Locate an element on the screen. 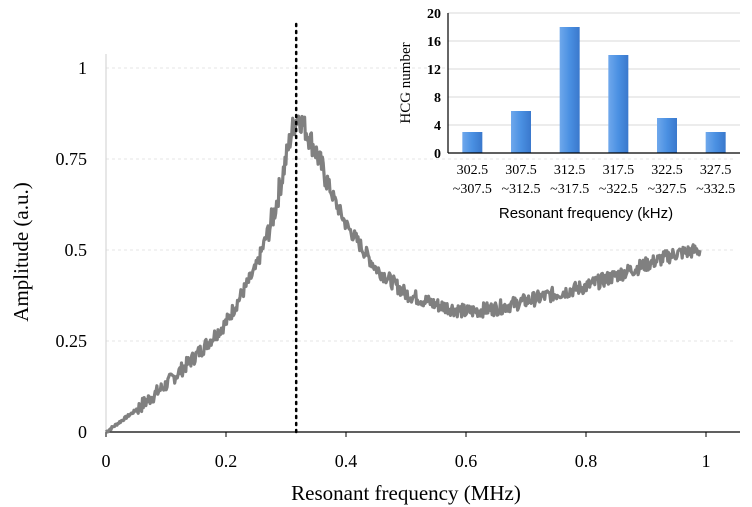 The height and width of the screenshot is (507, 752). main-y-axis-title: Amplitude (a.u.) is located at coordinates (21, 251).